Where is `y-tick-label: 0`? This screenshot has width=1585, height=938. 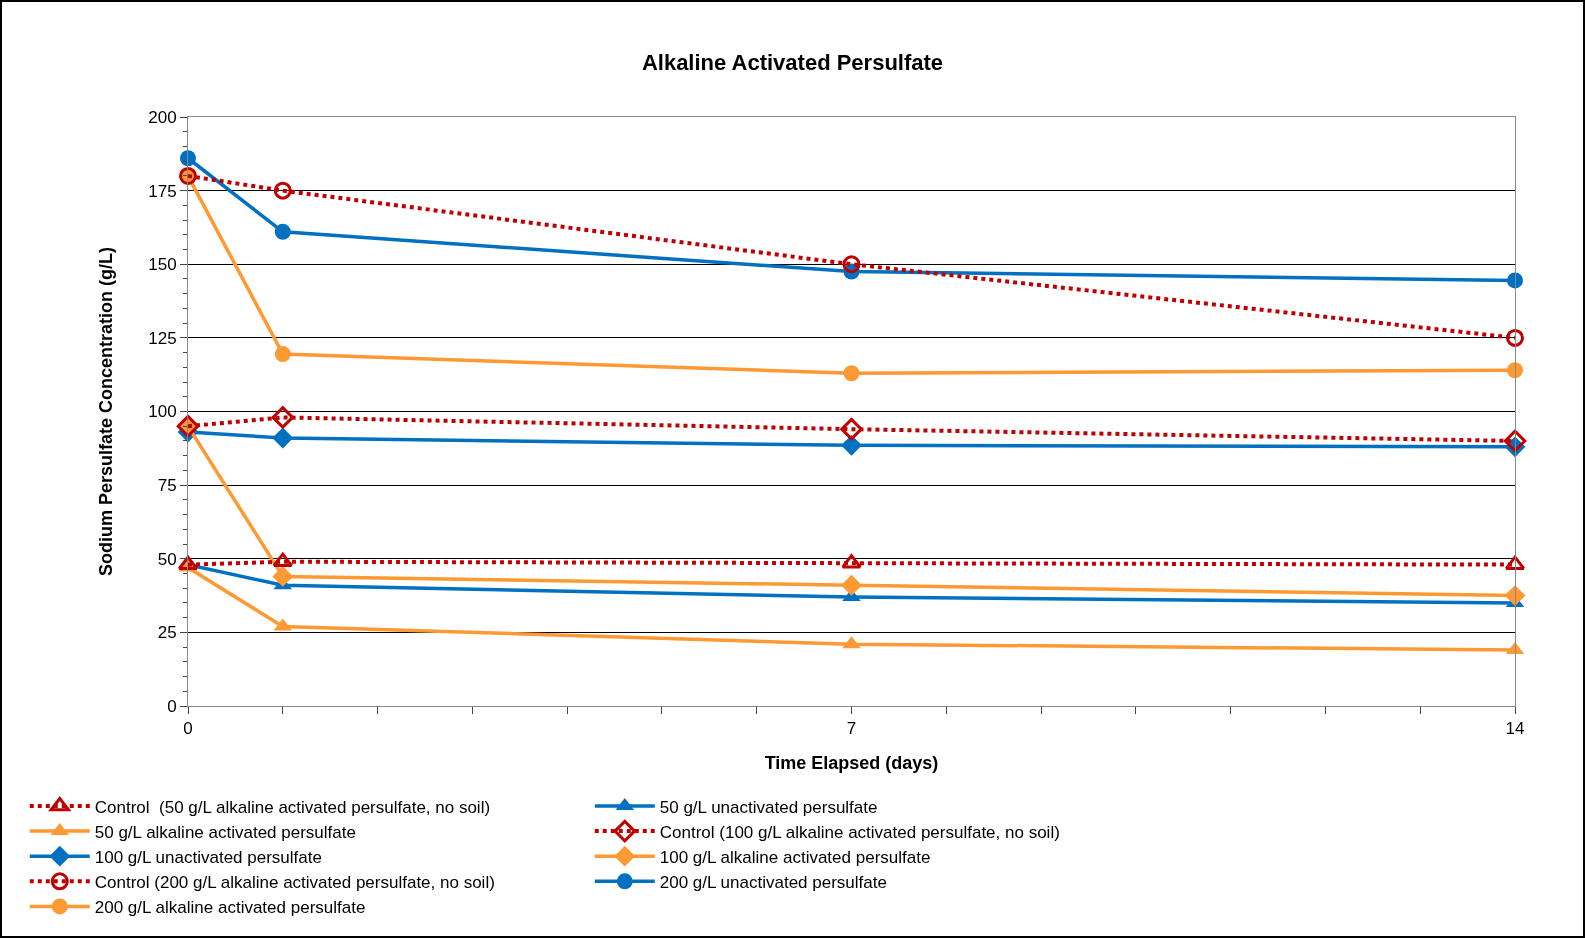
y-tick-label: 0 is located at coordinates (172, 706).